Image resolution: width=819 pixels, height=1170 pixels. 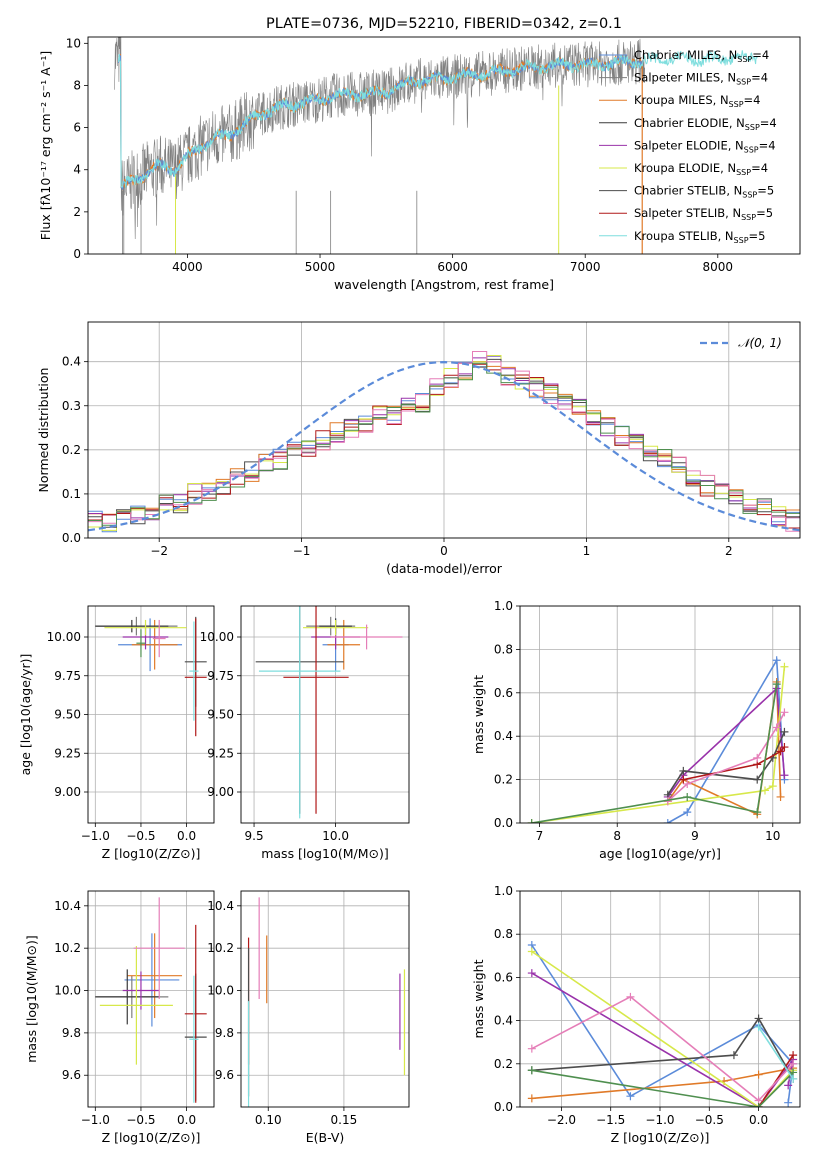 What do you see at coordinates (660, 853) in the screenshot?
I see `x-axis-label: age [log10(age/yr)]` at bounding box center [660, 853].